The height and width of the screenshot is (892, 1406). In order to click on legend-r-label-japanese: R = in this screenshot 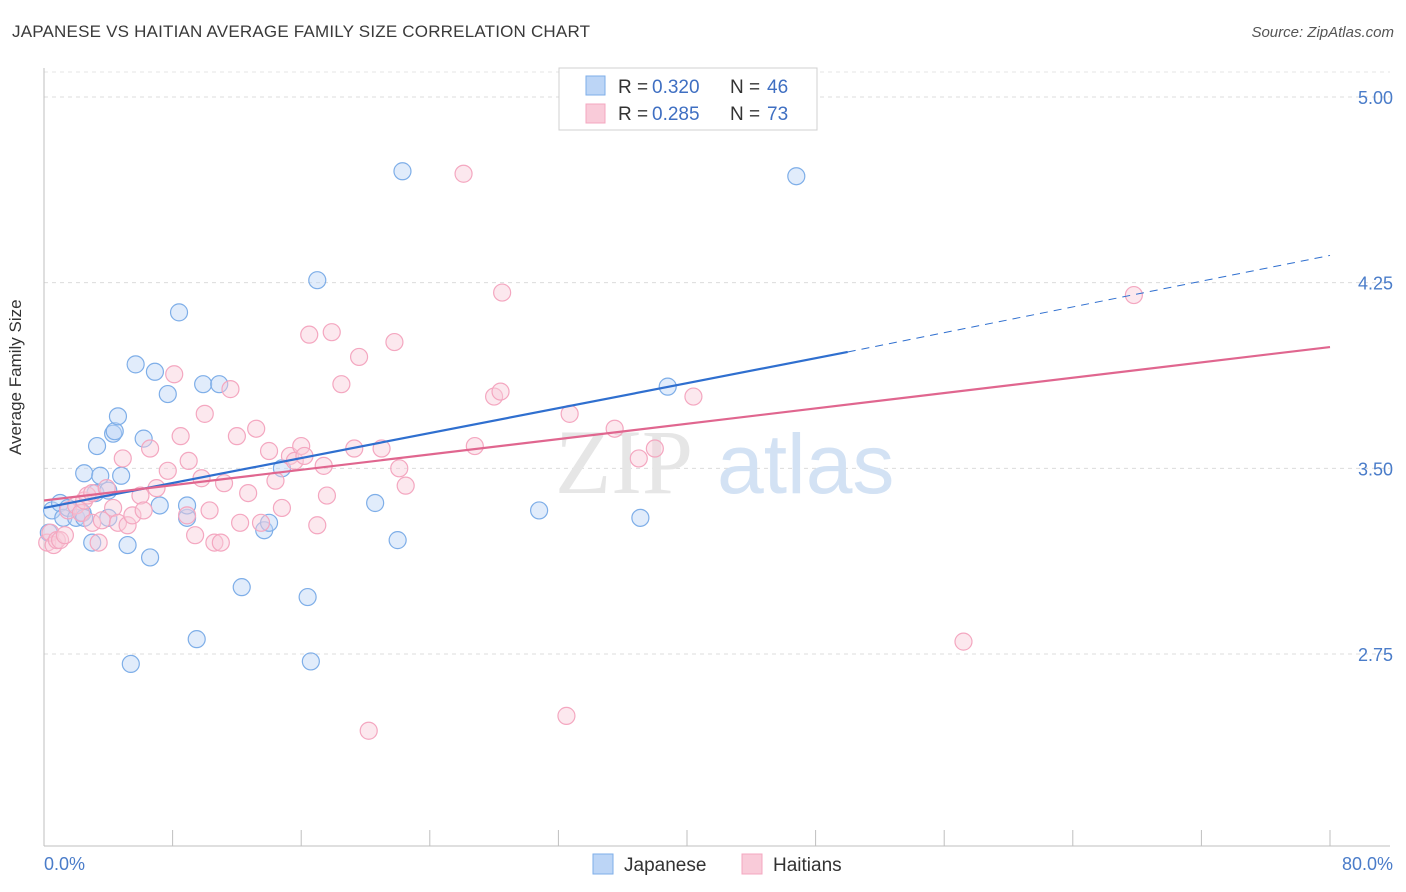, I will do `click(633, 87)`.